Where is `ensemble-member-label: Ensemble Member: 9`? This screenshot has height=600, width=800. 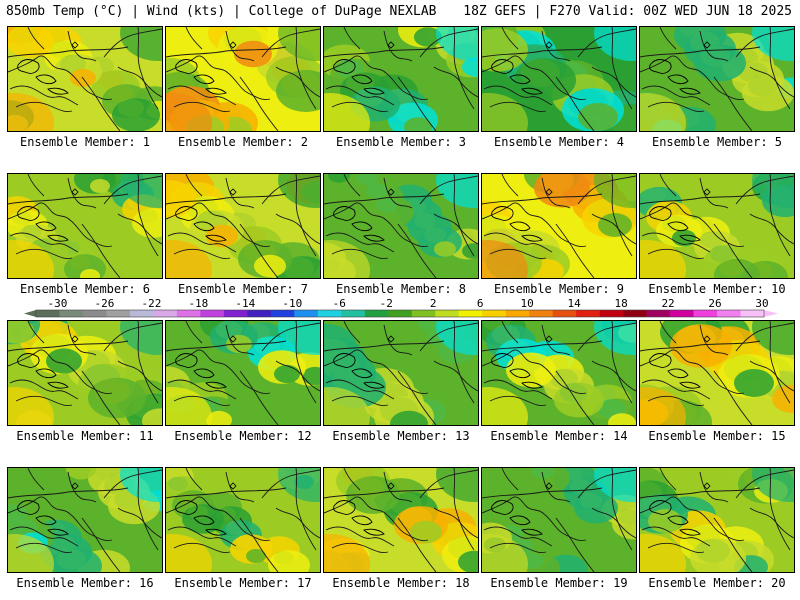
ensemble-member-label: Ensemble Member: 9 is located at coordinates (559, 289).